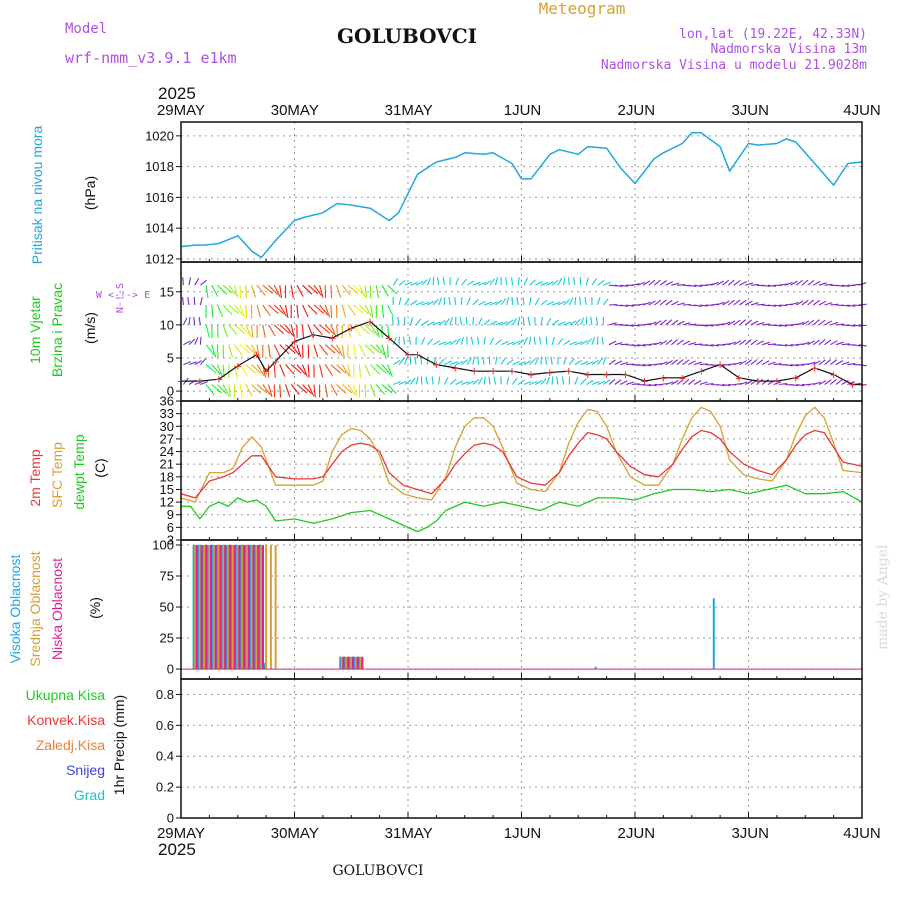 The image size is (900, 900). I want to click on pressure-ytick-2: 1016, so click(159, 197).